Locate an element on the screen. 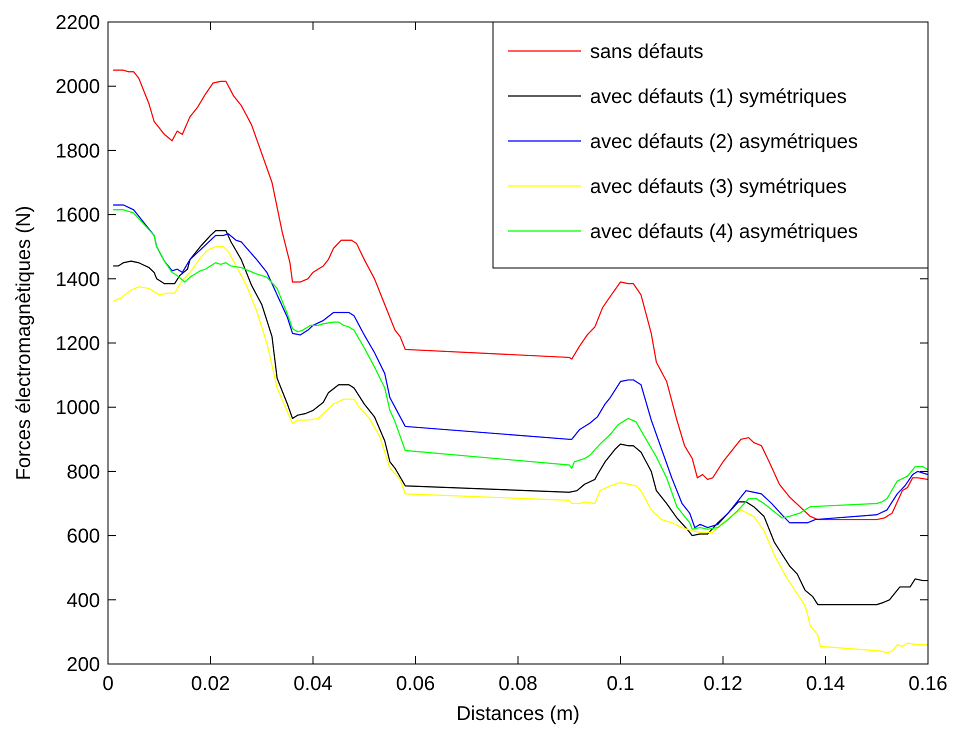 The width and height of the screenshot is (958, 732). x-tick-label: 0.02 is located at coordinates (210, 684).